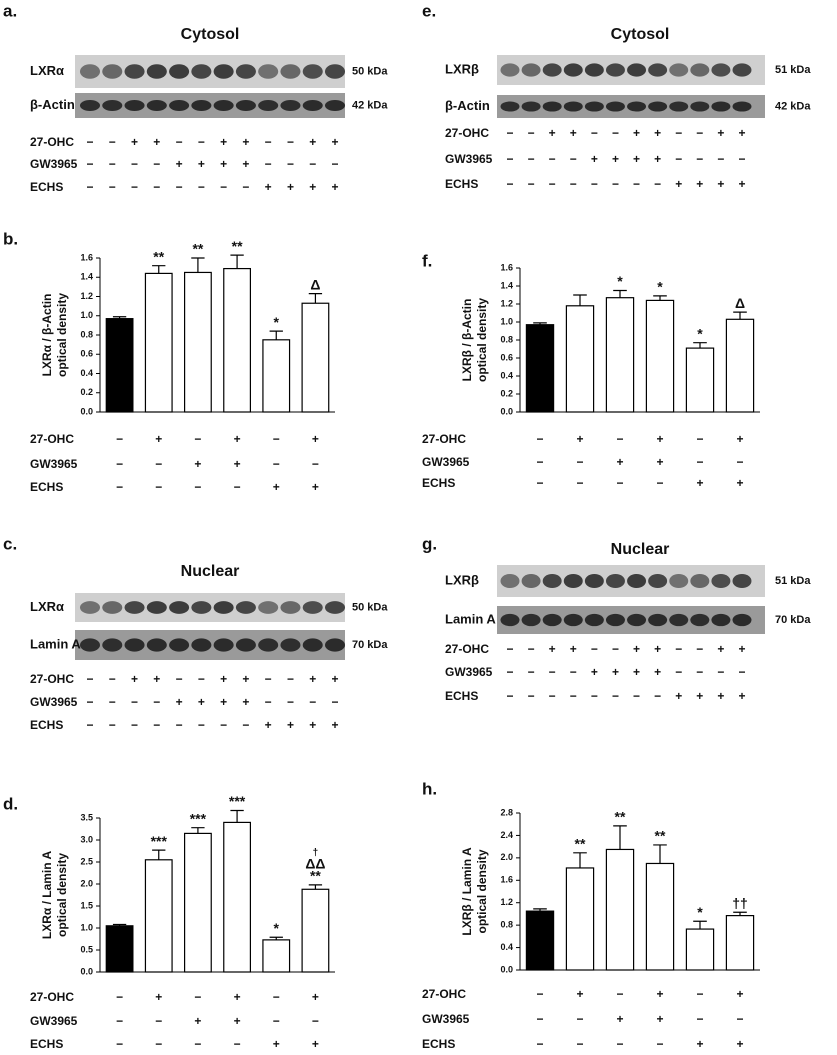  I want to click on y-tick-label: 0.2, so click(86, 392).